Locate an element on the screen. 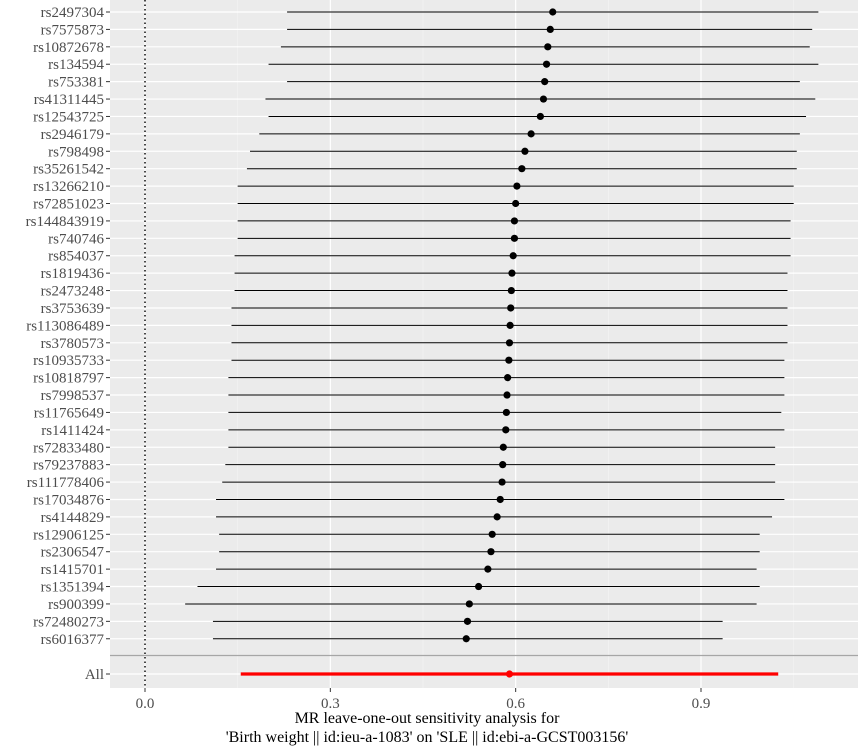 The image size is (858, 746). y-tick-label: rs854037 is located at coordinates (76, 257).